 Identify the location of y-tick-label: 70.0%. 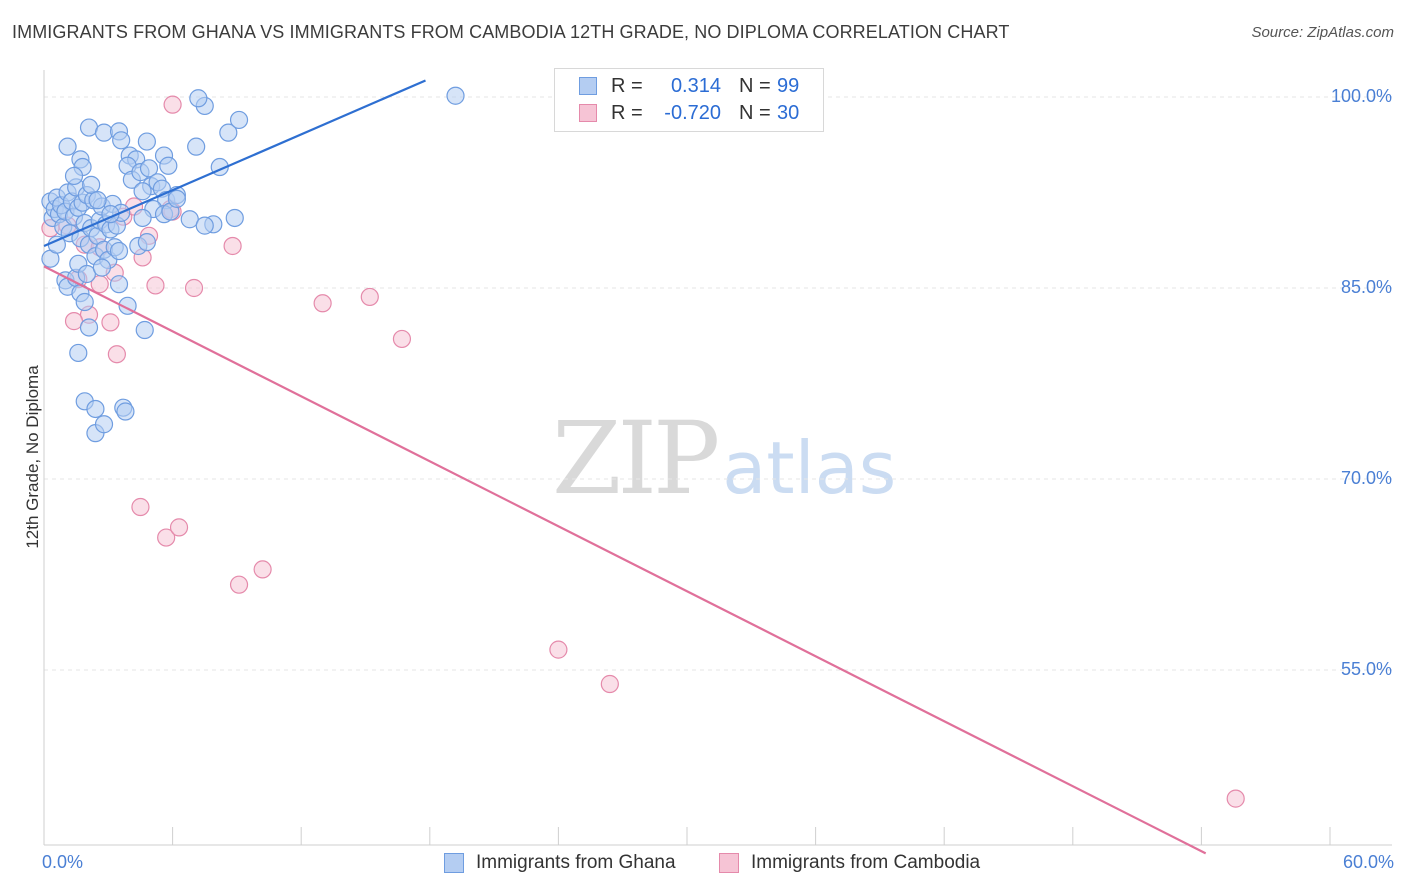
(1366, 478).